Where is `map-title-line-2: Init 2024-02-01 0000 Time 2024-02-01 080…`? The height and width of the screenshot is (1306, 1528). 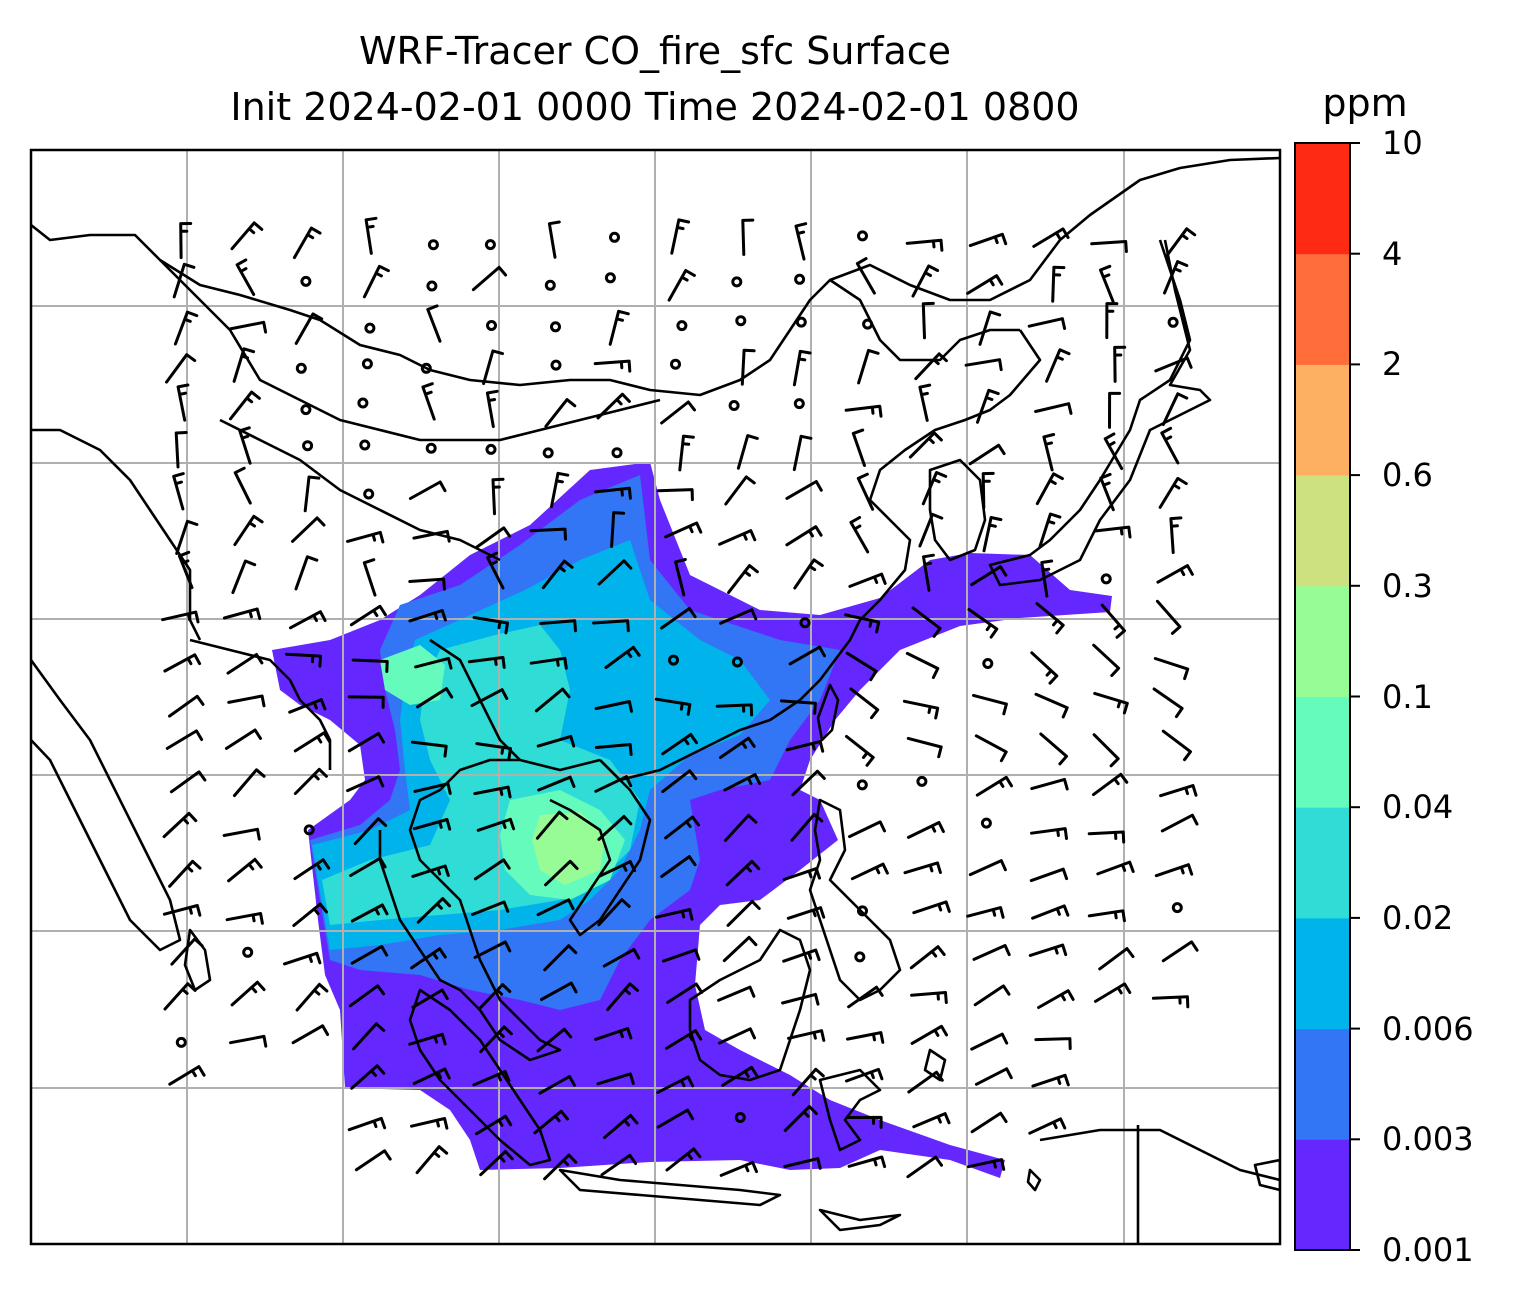
map-title-line-2: Init 2024-02-01 0000 Time 2024-02-01 080… is located at coordinates (655, 107).